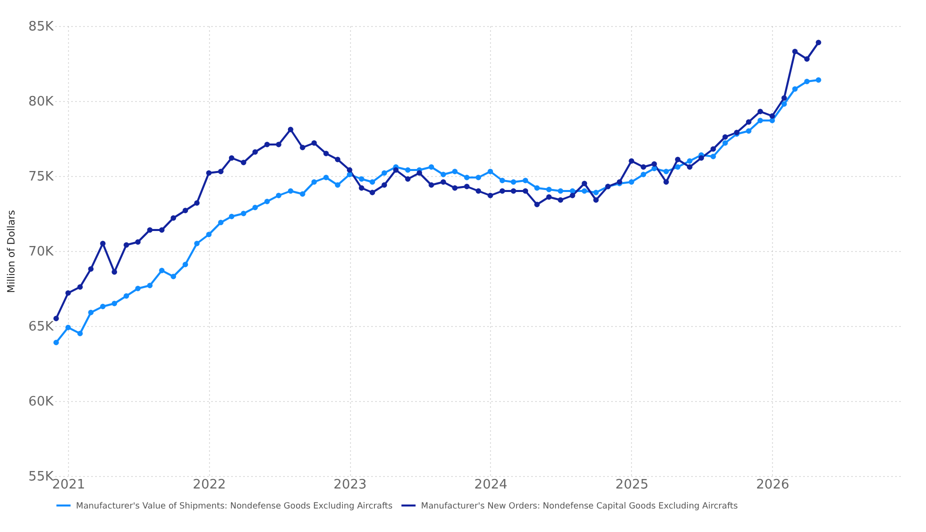 The width and height of the screenshot is (926, 532). Describe the element at coordinates (491, 485) in the screenshot. I see `x-tick-label: 2024` at that location.